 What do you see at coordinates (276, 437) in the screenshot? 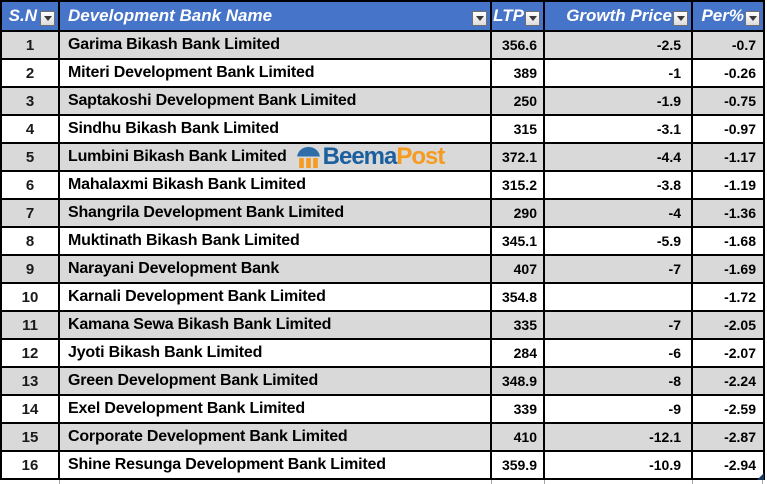
I see `cell-bank-name: Corporate Development Bank Limited` at bounding box center [276, 437].